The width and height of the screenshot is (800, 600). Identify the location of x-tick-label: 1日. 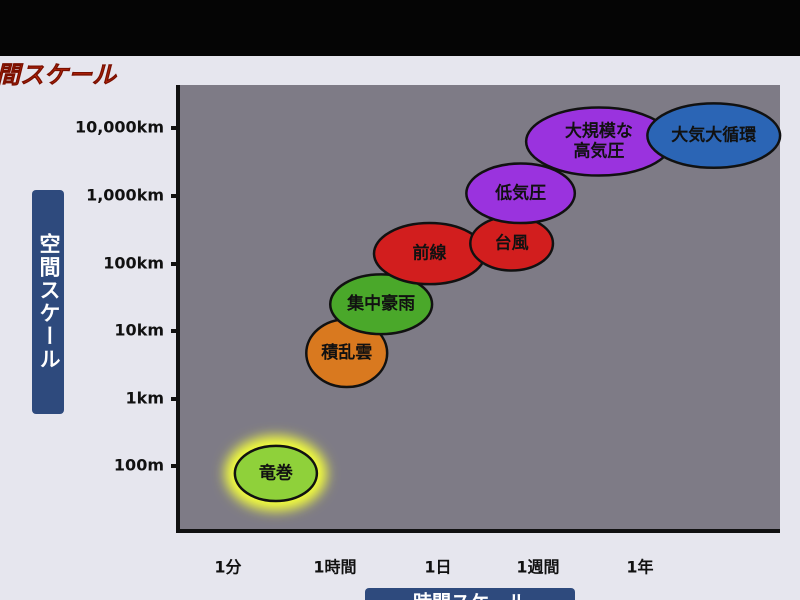
(437, 567).